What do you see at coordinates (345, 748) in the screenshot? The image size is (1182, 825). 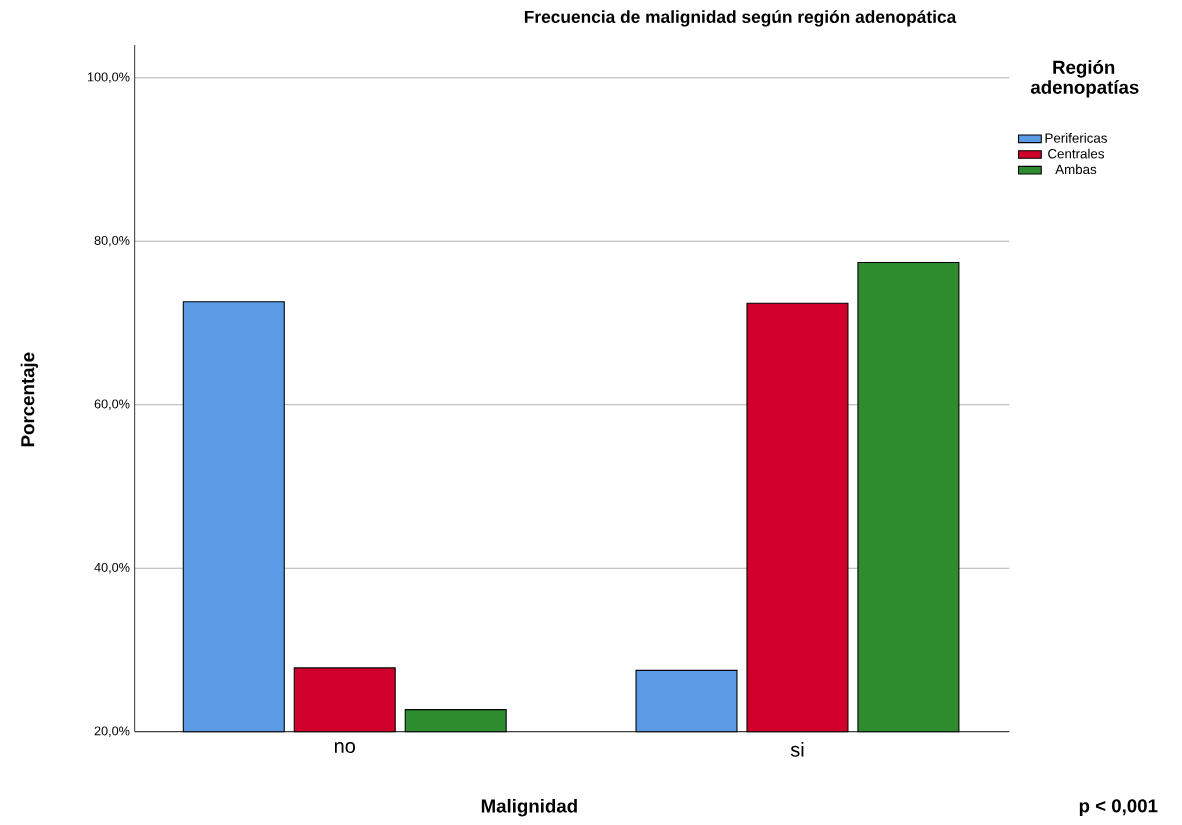 I see `x-tick-label: no` at bounding box center [345, 748].